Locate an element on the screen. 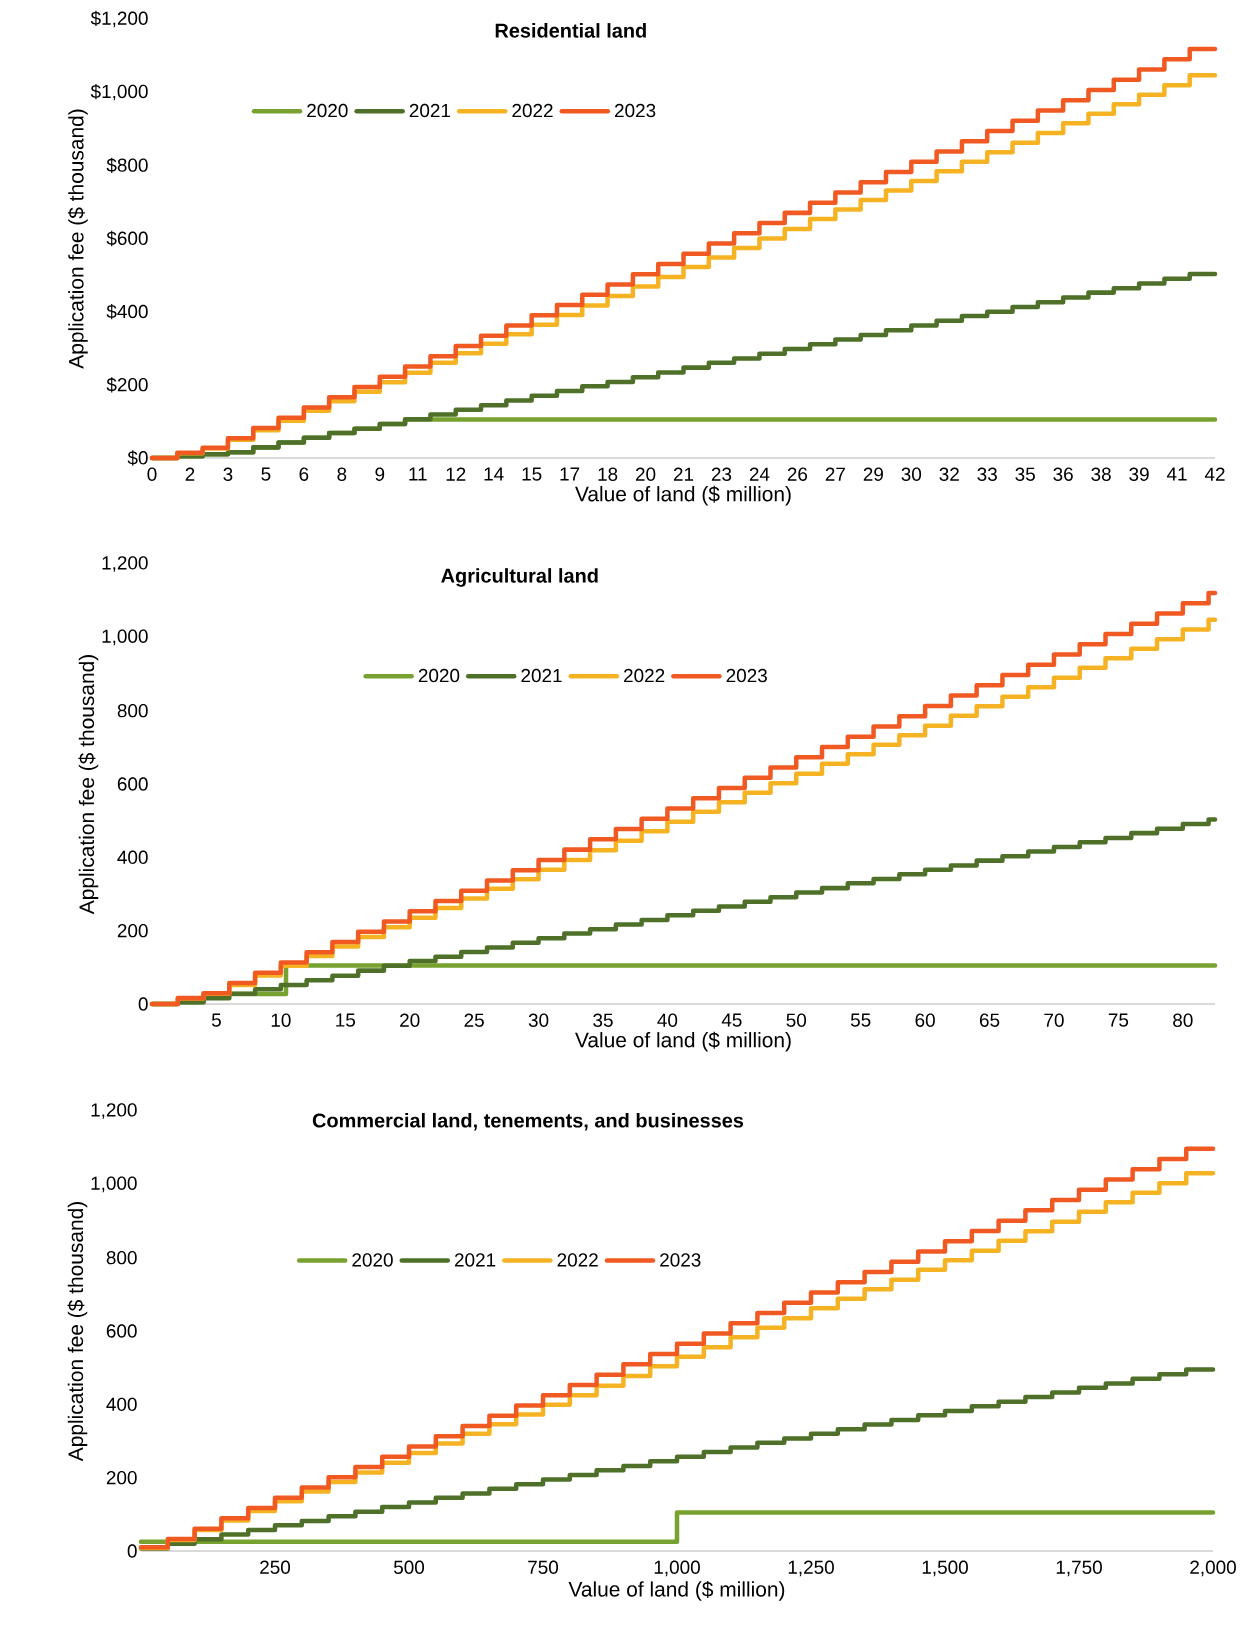 This screenshot has width=1257, height=1629. x-tick-label: 500 is located at coordinates (409, 1567).